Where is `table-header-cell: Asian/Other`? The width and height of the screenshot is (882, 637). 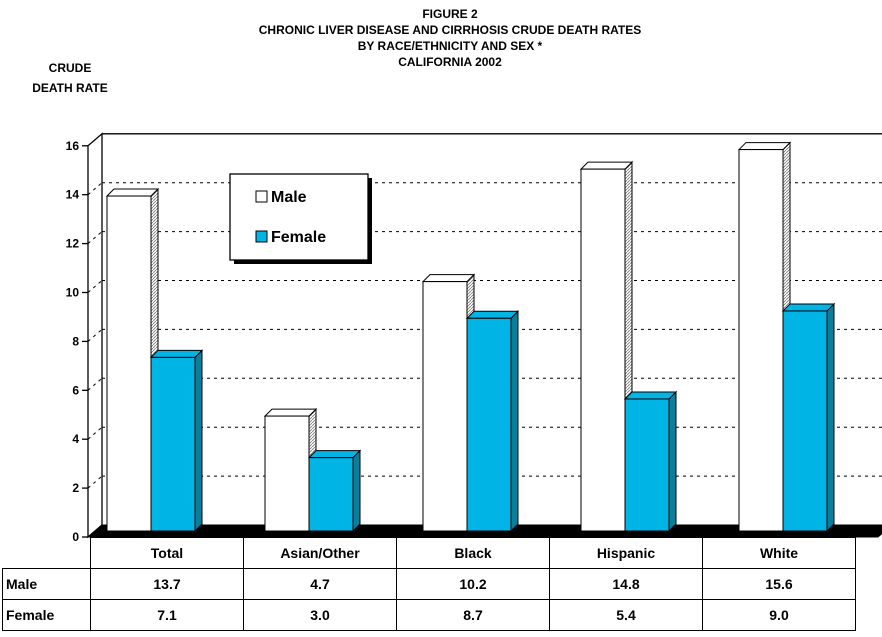 table-header-cell: Asian/Other is located at coordinates (320, 553).